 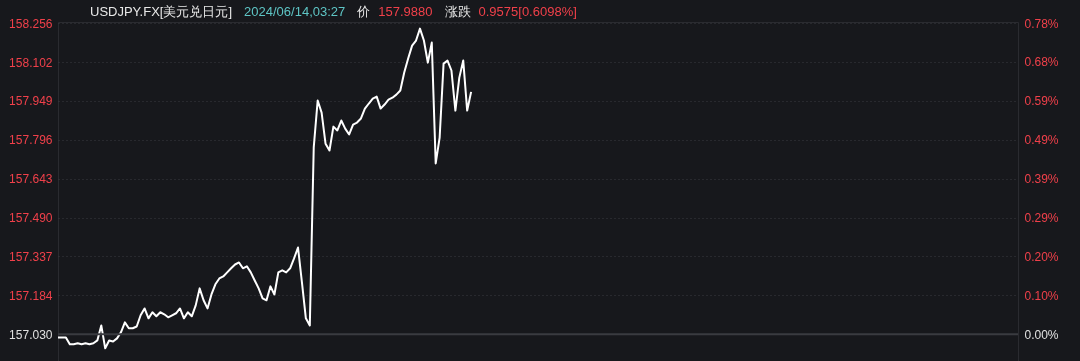 I want to click on y2-tick-label: 0.78%, so click(x=1041, y=23).